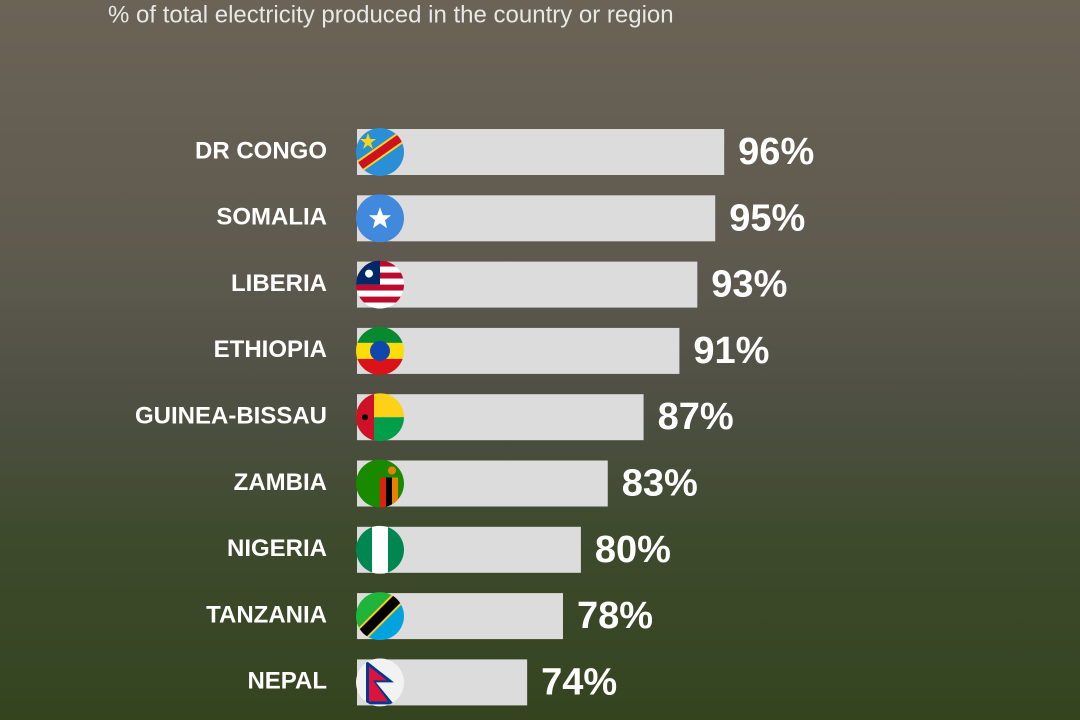 This screenshot has width=1080, height=720. What do you see at coordinates (615, 616) in the screenshot?
I see `value-label: 78%` at bounding box center [615, 616].